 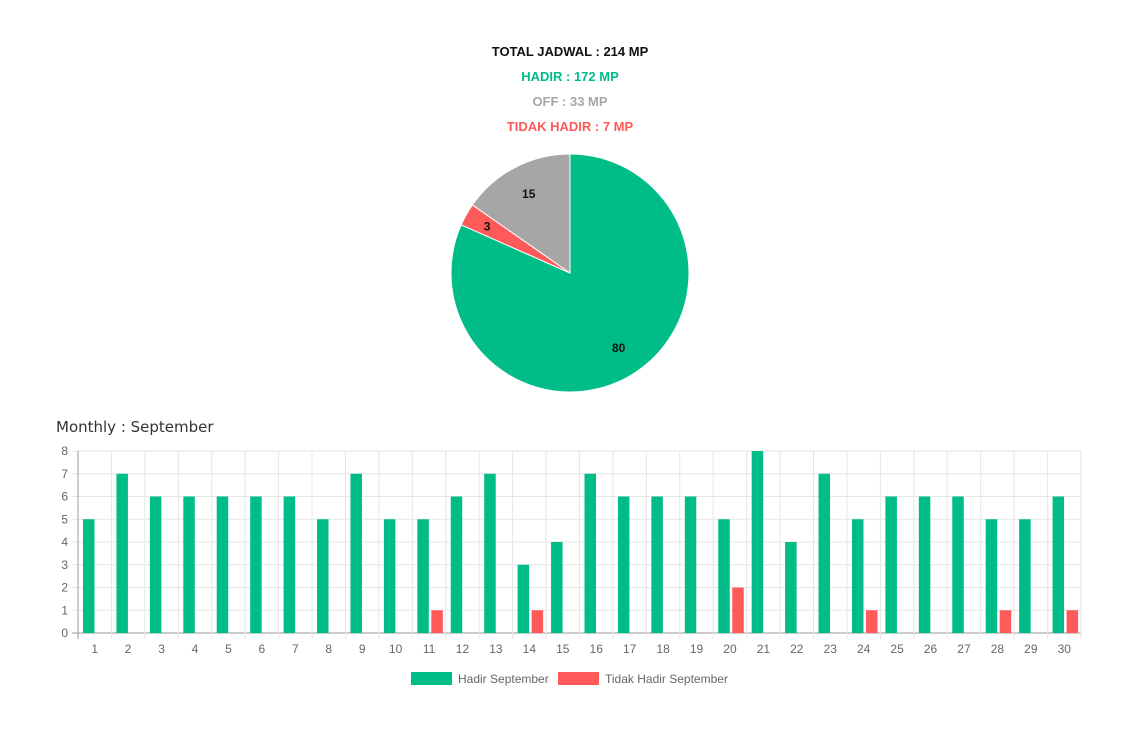 What do you see at coordinates (64, 588) in the screenshot?
I see `y-tick-label: 2` at bounding box center [64, 588].